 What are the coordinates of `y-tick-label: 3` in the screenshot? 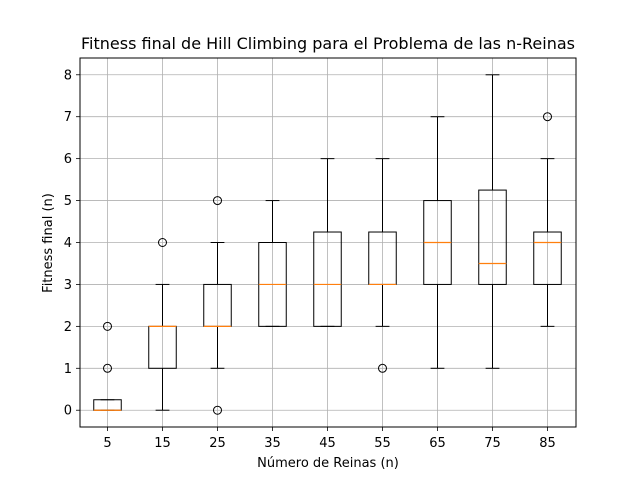 It's located at (68, 285).